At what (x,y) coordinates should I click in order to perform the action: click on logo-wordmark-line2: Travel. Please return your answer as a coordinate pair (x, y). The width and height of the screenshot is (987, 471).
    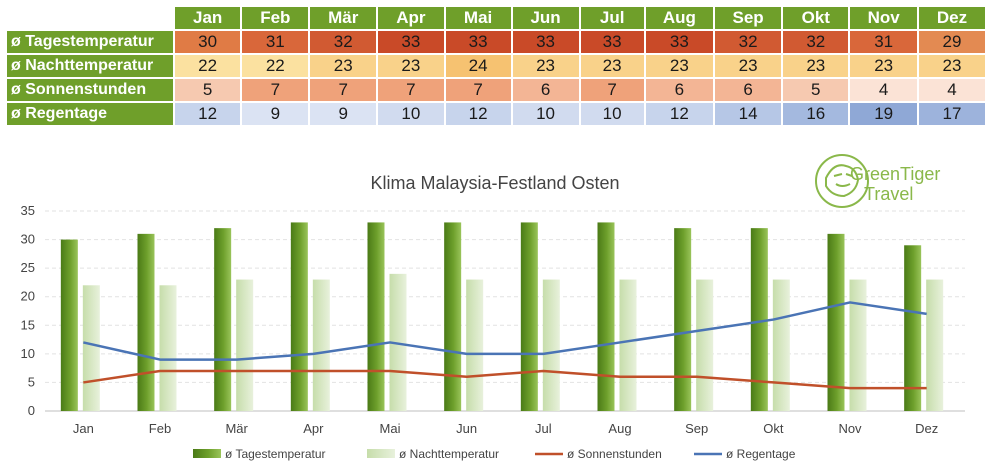
    Looking at the image, I should click on (888, 194).